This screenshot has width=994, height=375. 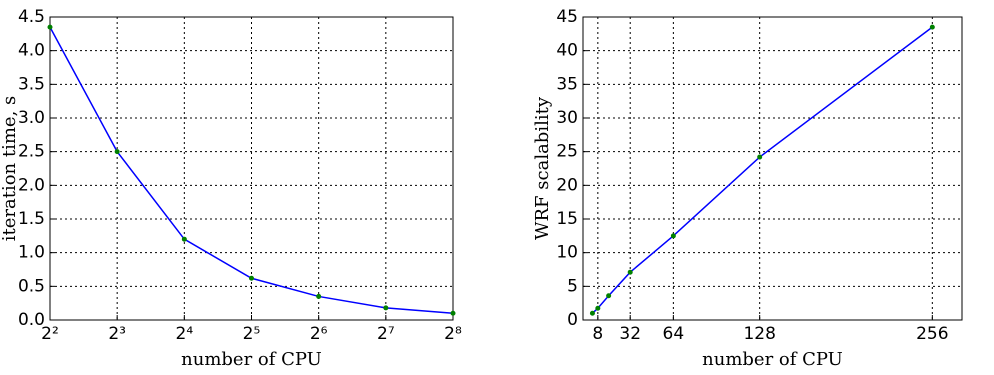 What do you see at coordinates (50, 334) in the screenshot?
I see `x-tick-label: 2²` at bounding box center [50, 334].